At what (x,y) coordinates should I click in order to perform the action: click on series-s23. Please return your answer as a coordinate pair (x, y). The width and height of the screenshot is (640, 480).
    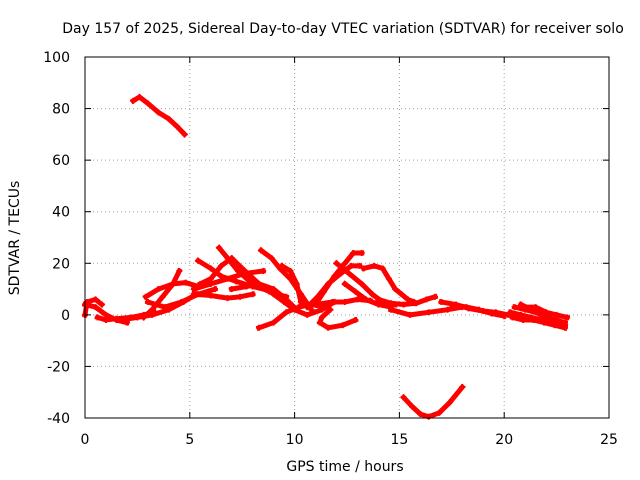
    Looking at the image, I should click on (338, 278).